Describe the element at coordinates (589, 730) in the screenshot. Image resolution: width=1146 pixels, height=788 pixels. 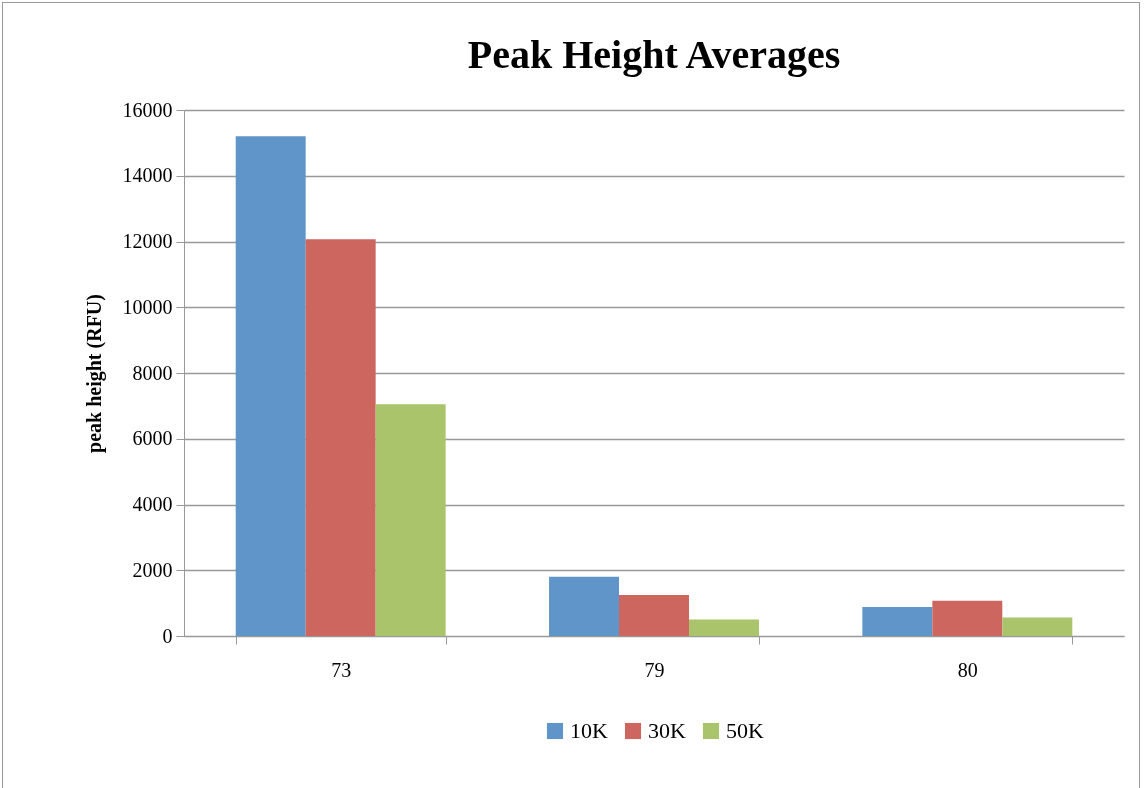
I see `legend-label: 10K` at that location.